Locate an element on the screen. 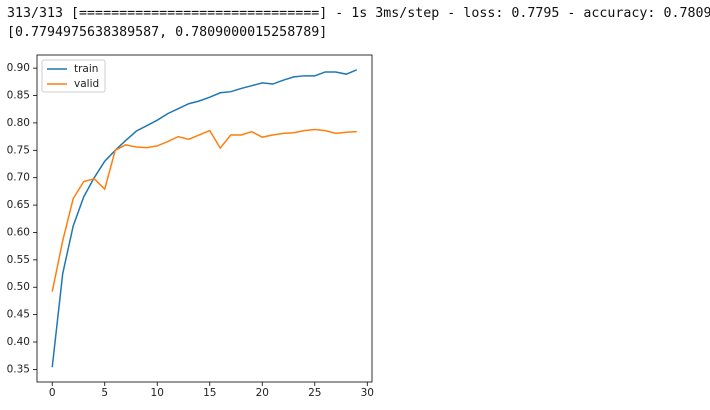  legend-label: valid is located at coordinates (86, 84).